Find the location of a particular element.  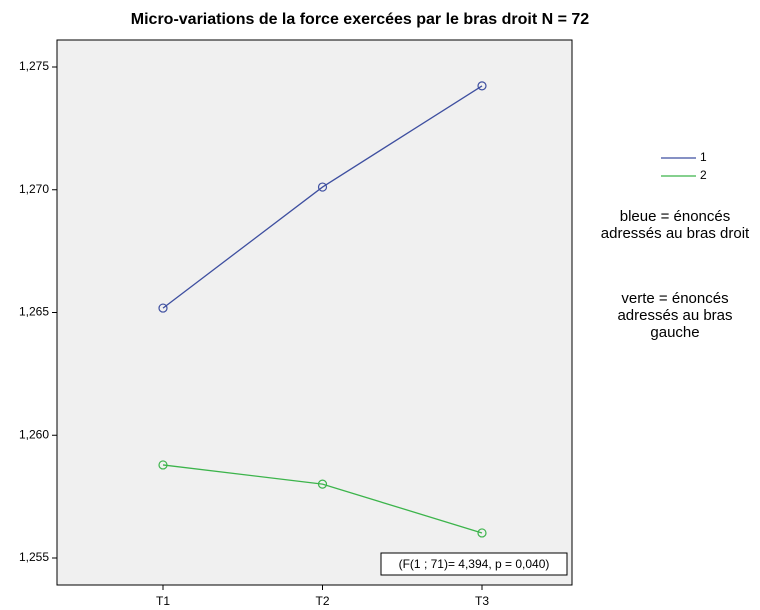

x-tick-label: T1 is located at coordinates (163, 601).